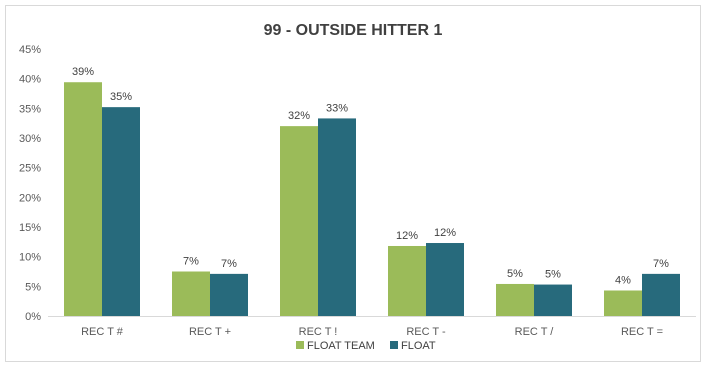 Image resolution: width=708 pixels, height=368 pixels. Describe the element at coordinates (121, 97) in the screenshot. I see `data-label: 35%` at that location.